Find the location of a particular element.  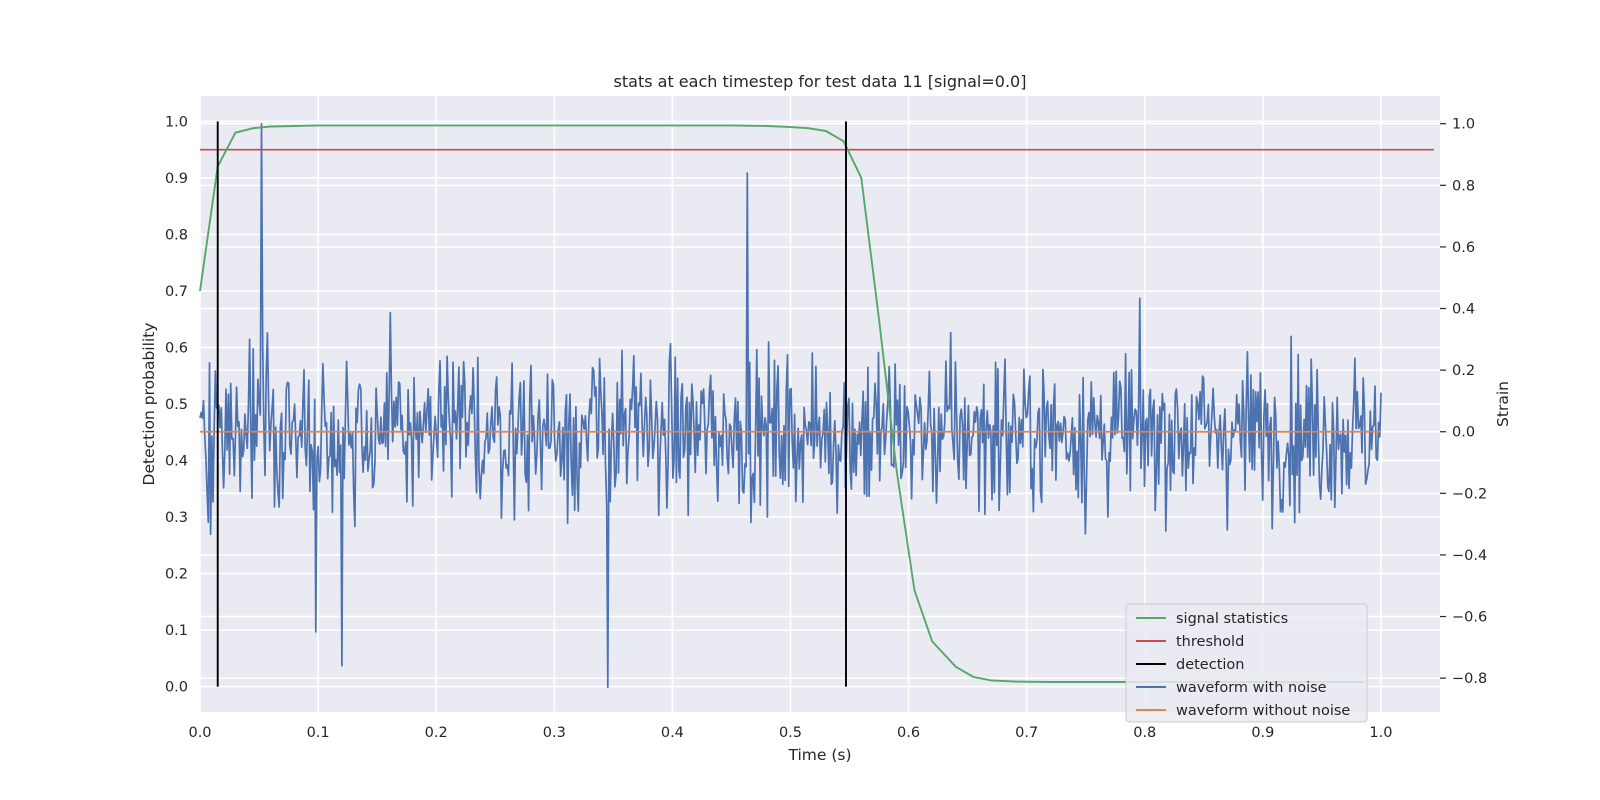

y-left-tick-label: 0.0 is located at coordinates (176, 688).